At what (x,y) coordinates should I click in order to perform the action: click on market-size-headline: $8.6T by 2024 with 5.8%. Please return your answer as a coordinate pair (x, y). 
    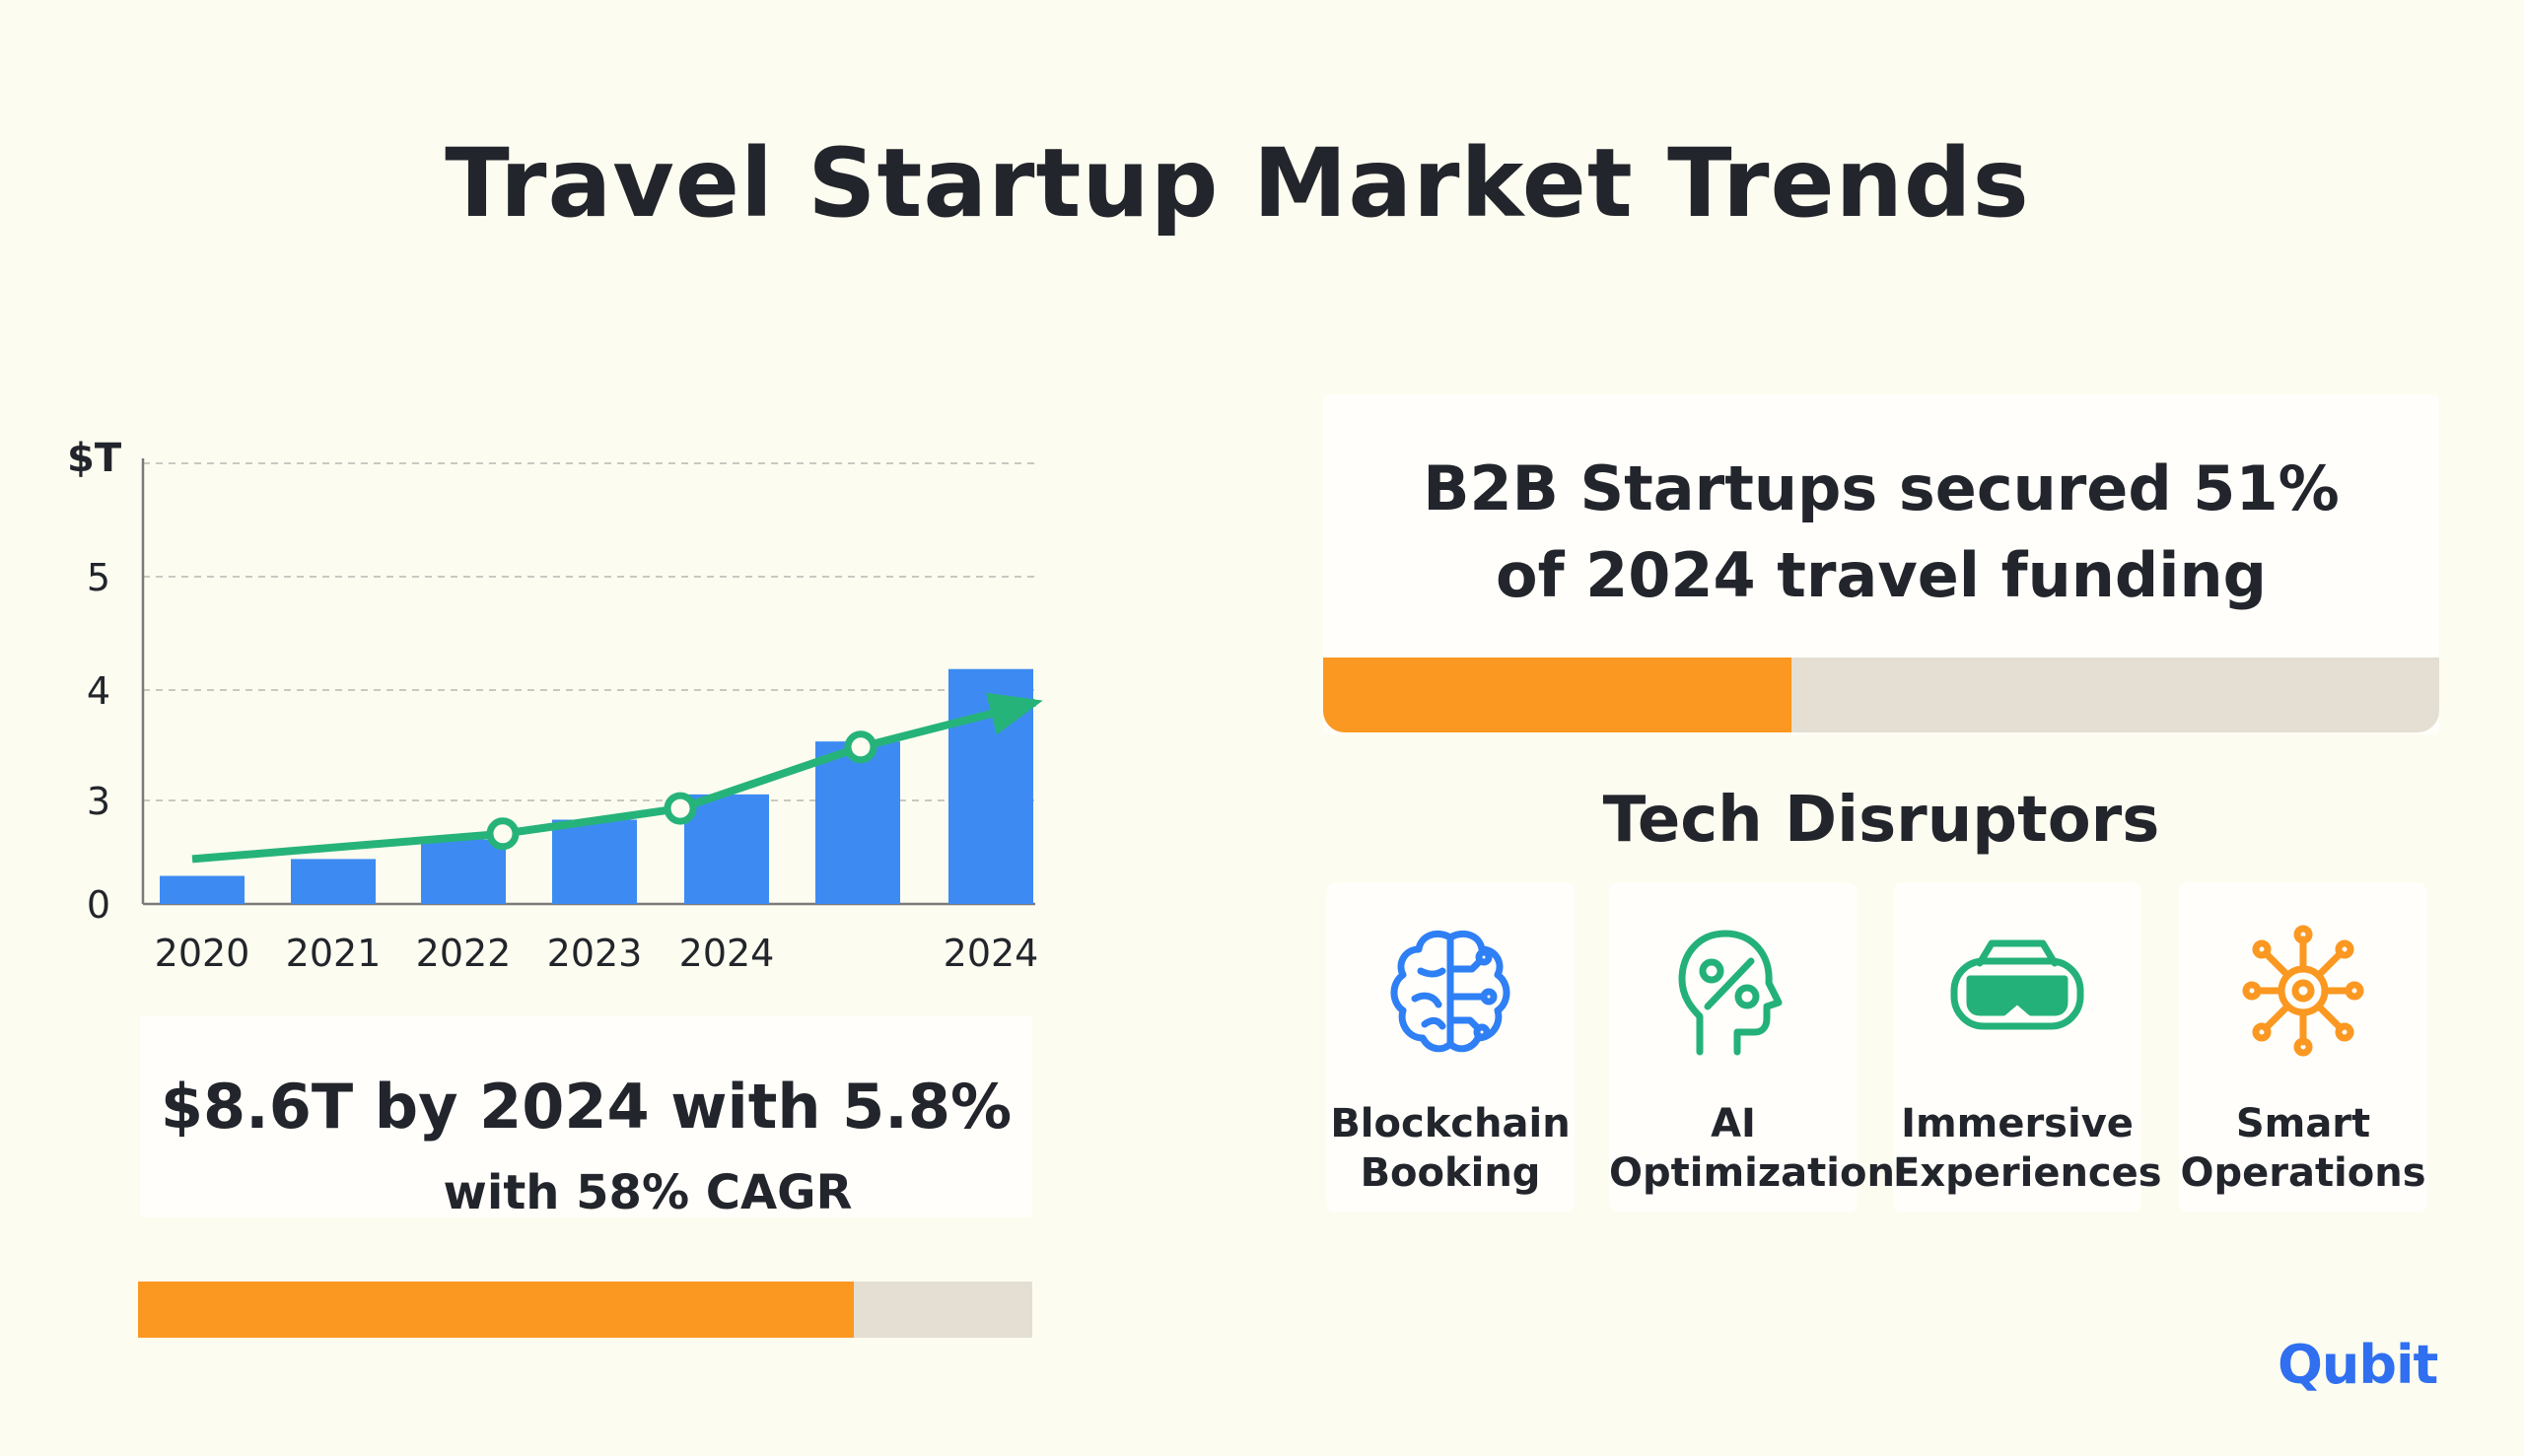
    Looking at the image, I should click on (586, 1107).